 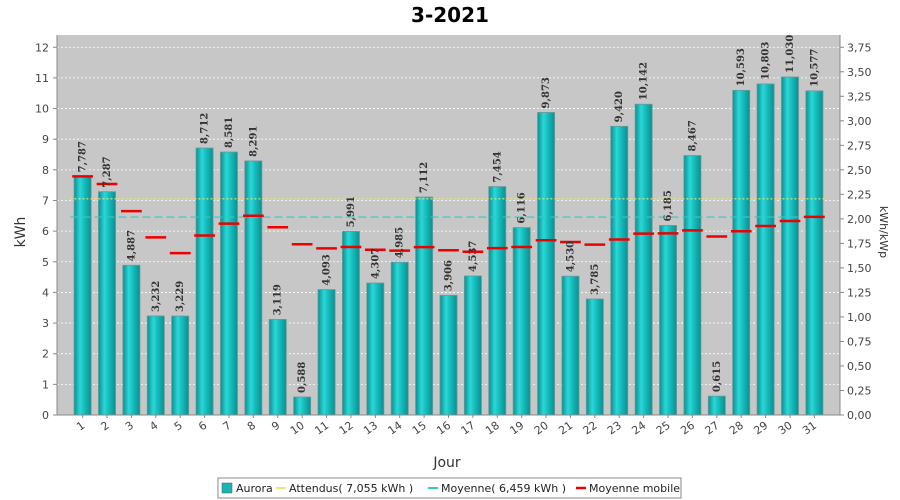 I want to click on data-label-day-26: 8,467, so click(x=692, y=135).